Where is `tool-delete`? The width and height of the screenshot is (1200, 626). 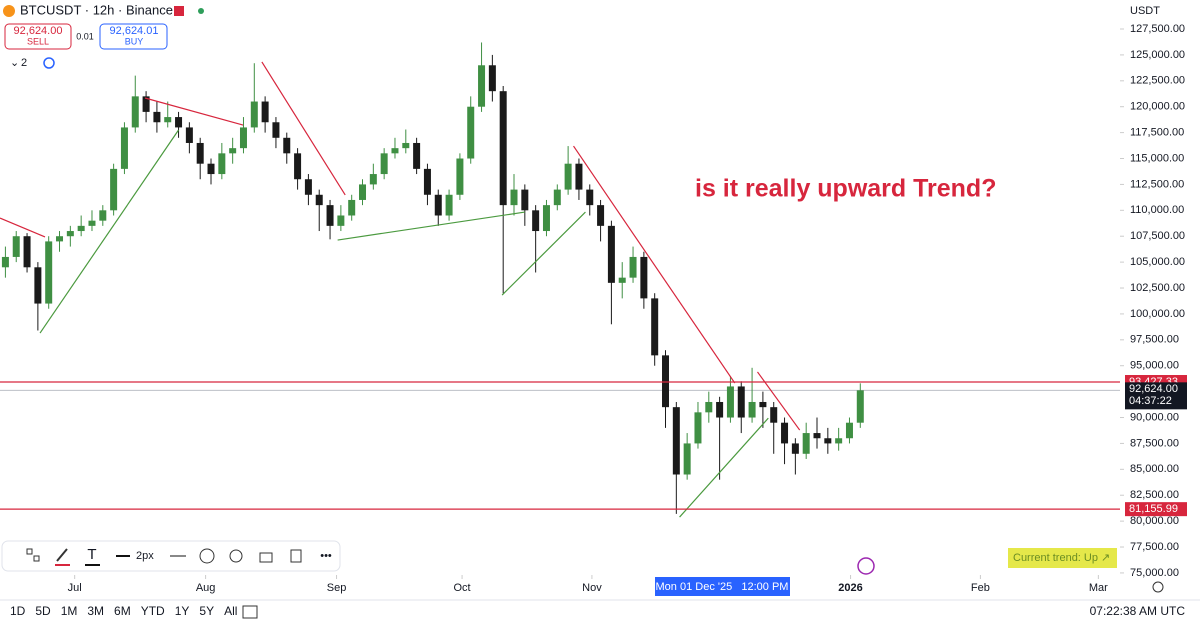
tool-delete is located at coordinates (296, 556).